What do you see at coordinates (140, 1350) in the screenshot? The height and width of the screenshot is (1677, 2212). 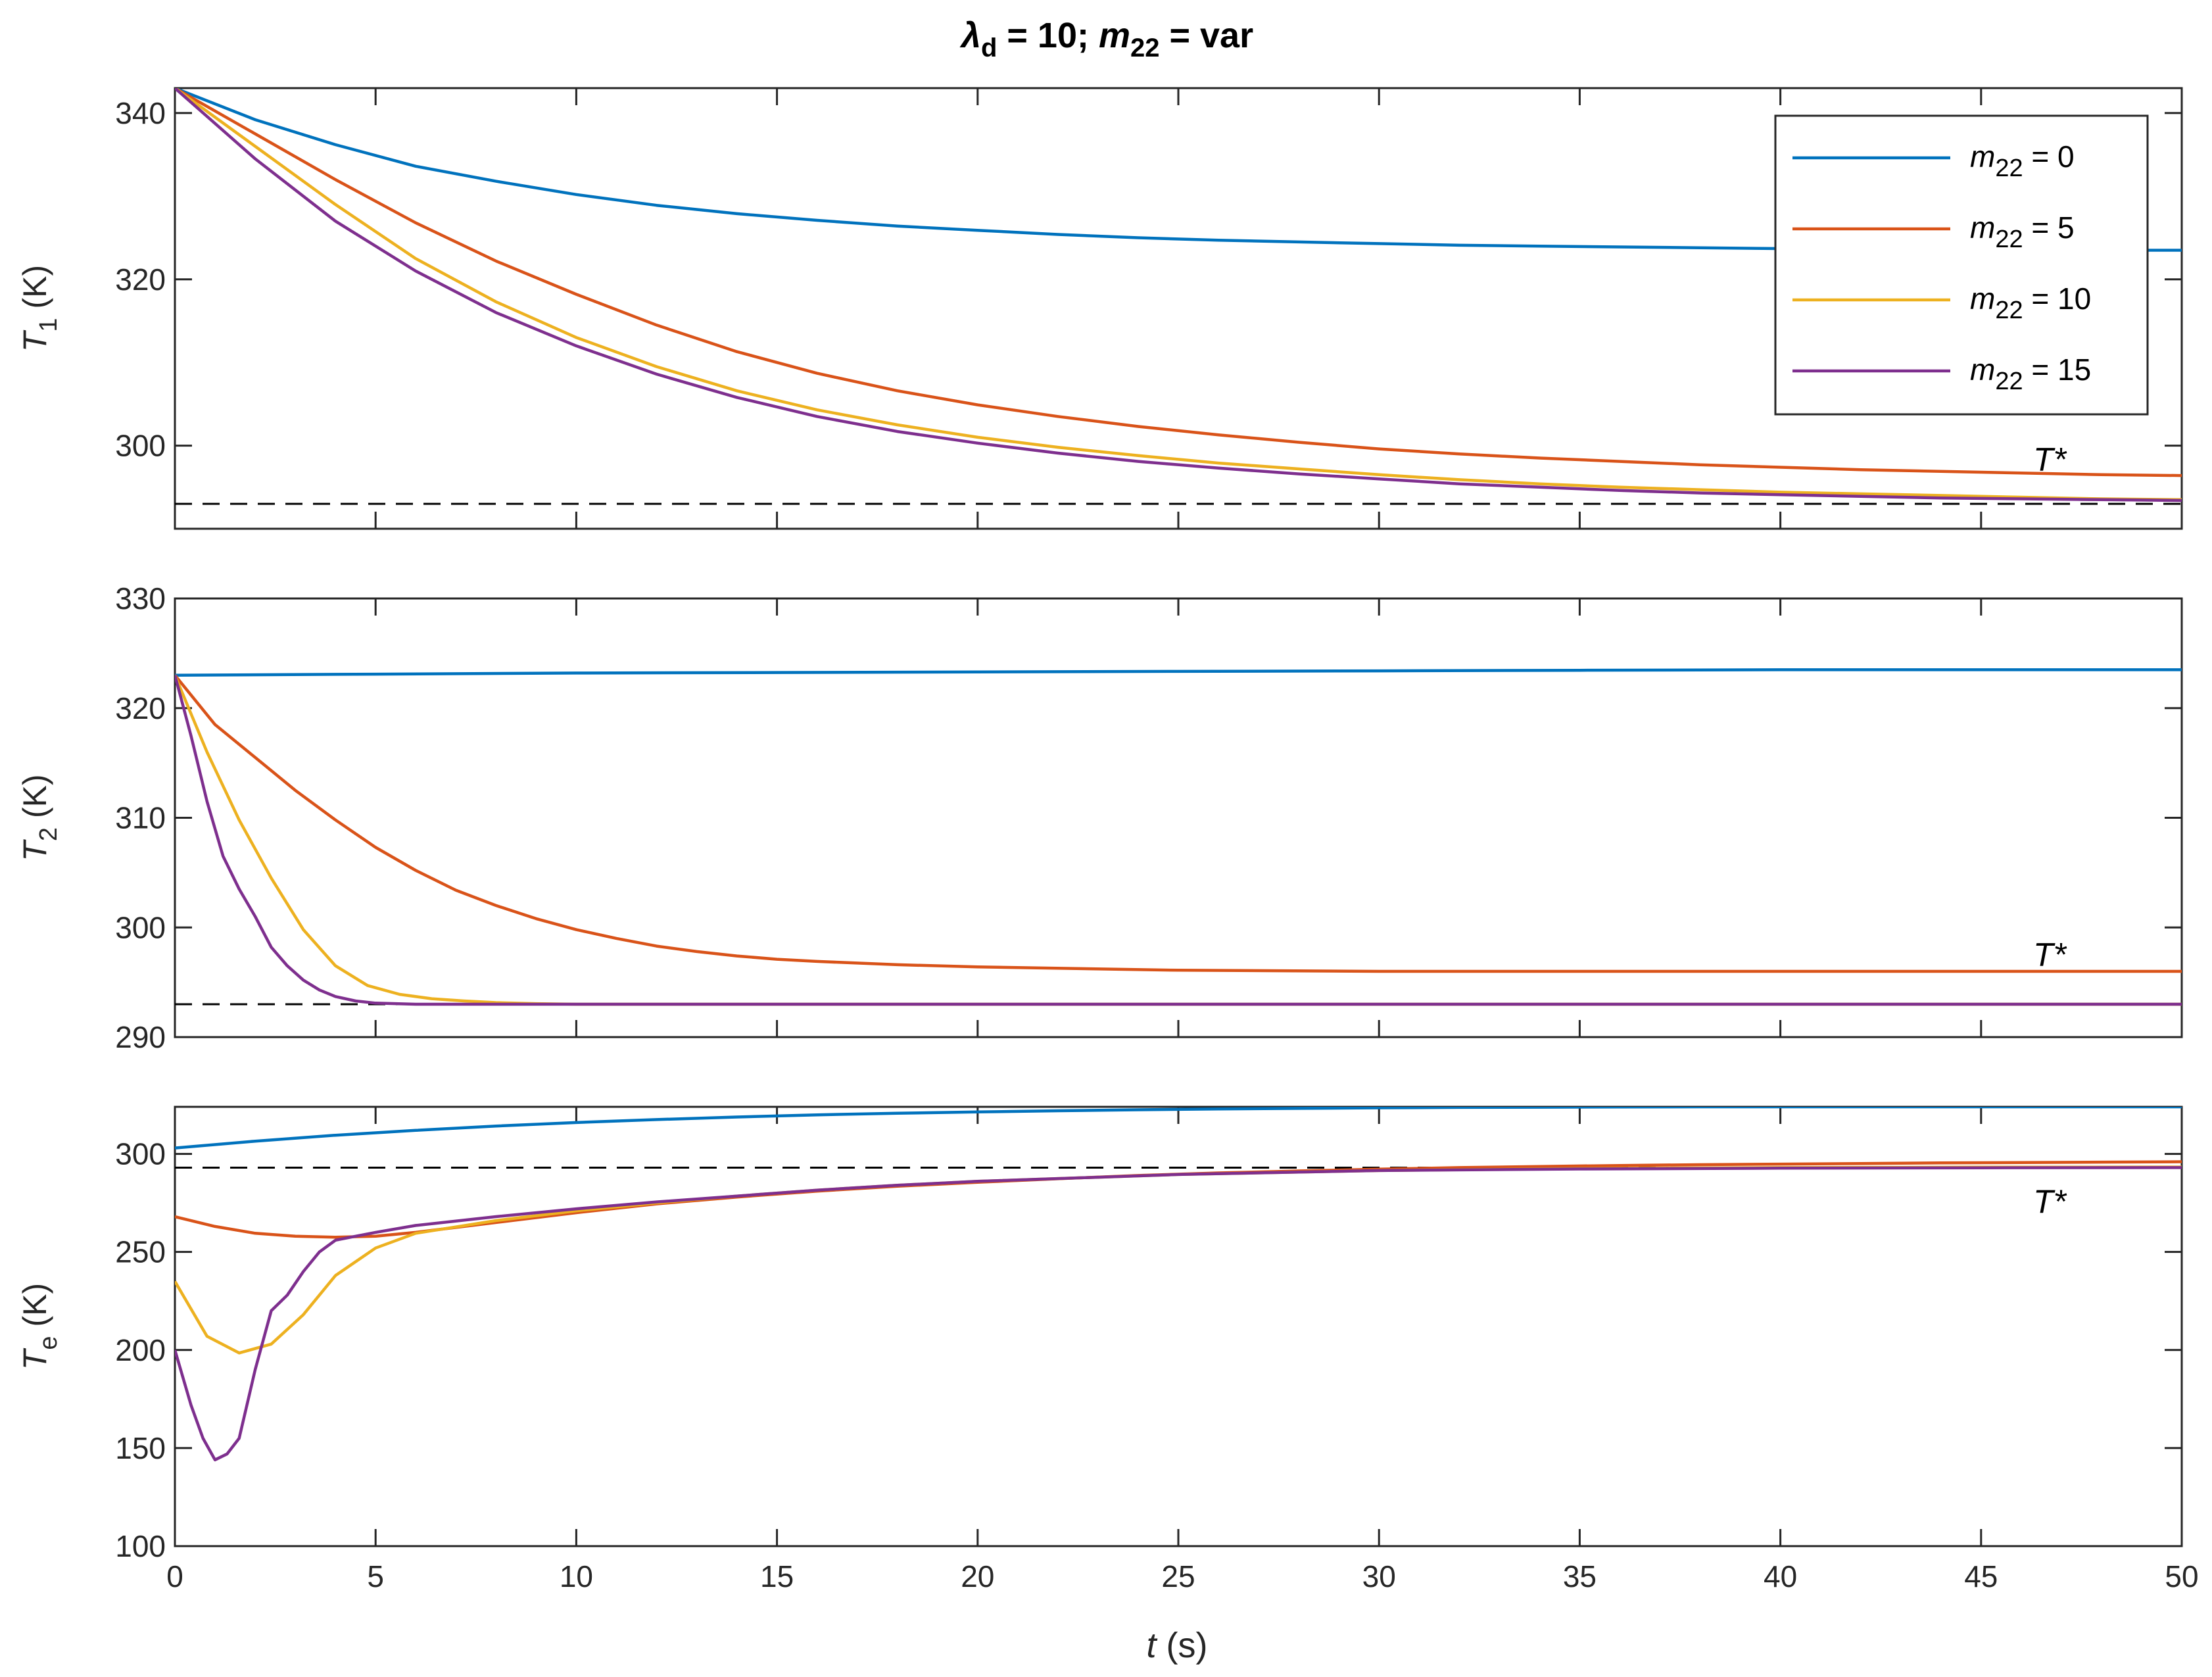 I see `y-tick-label: 200` at bounding box center [140, 1350].